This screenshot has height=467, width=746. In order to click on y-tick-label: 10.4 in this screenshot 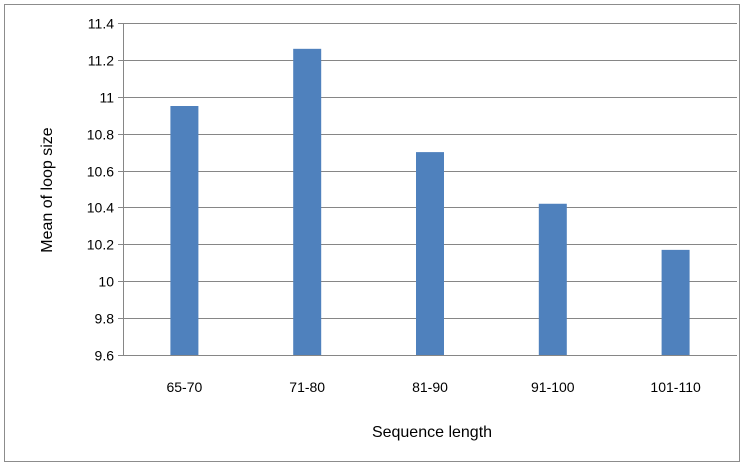, I will do `click(100, 208)`.